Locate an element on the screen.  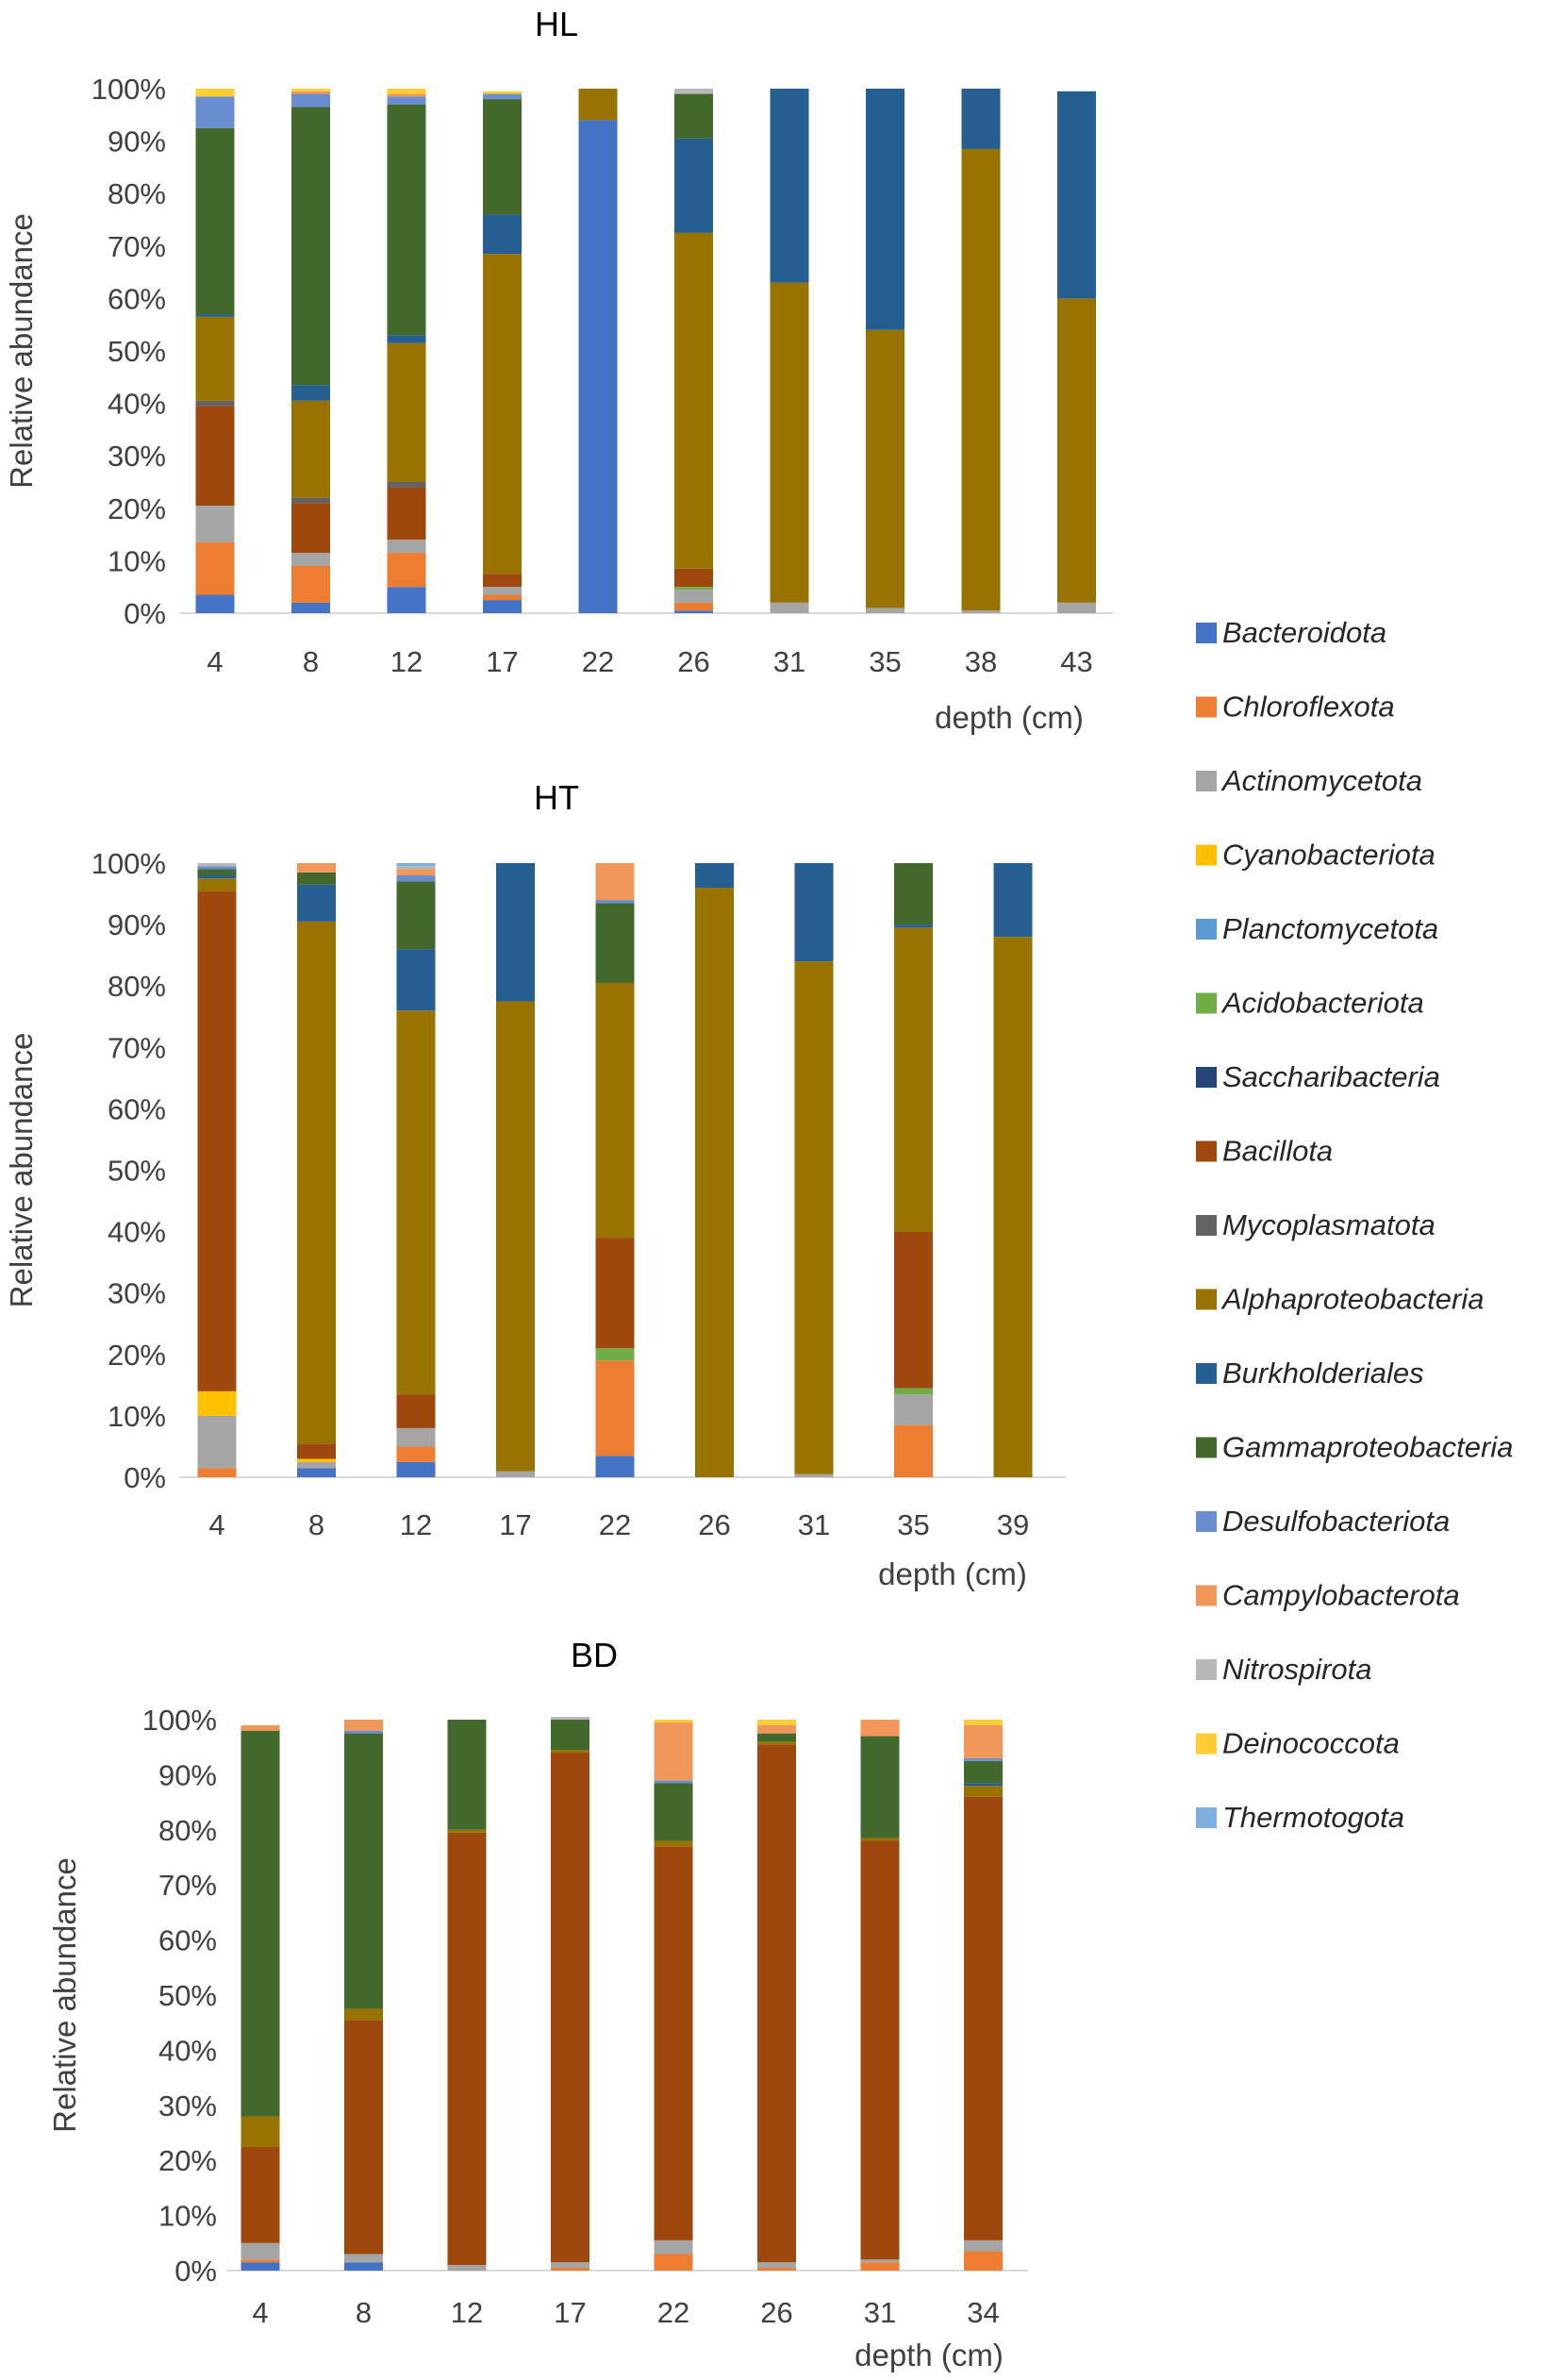
x-tick-label: 31 is located at coordinates (814, 1524).